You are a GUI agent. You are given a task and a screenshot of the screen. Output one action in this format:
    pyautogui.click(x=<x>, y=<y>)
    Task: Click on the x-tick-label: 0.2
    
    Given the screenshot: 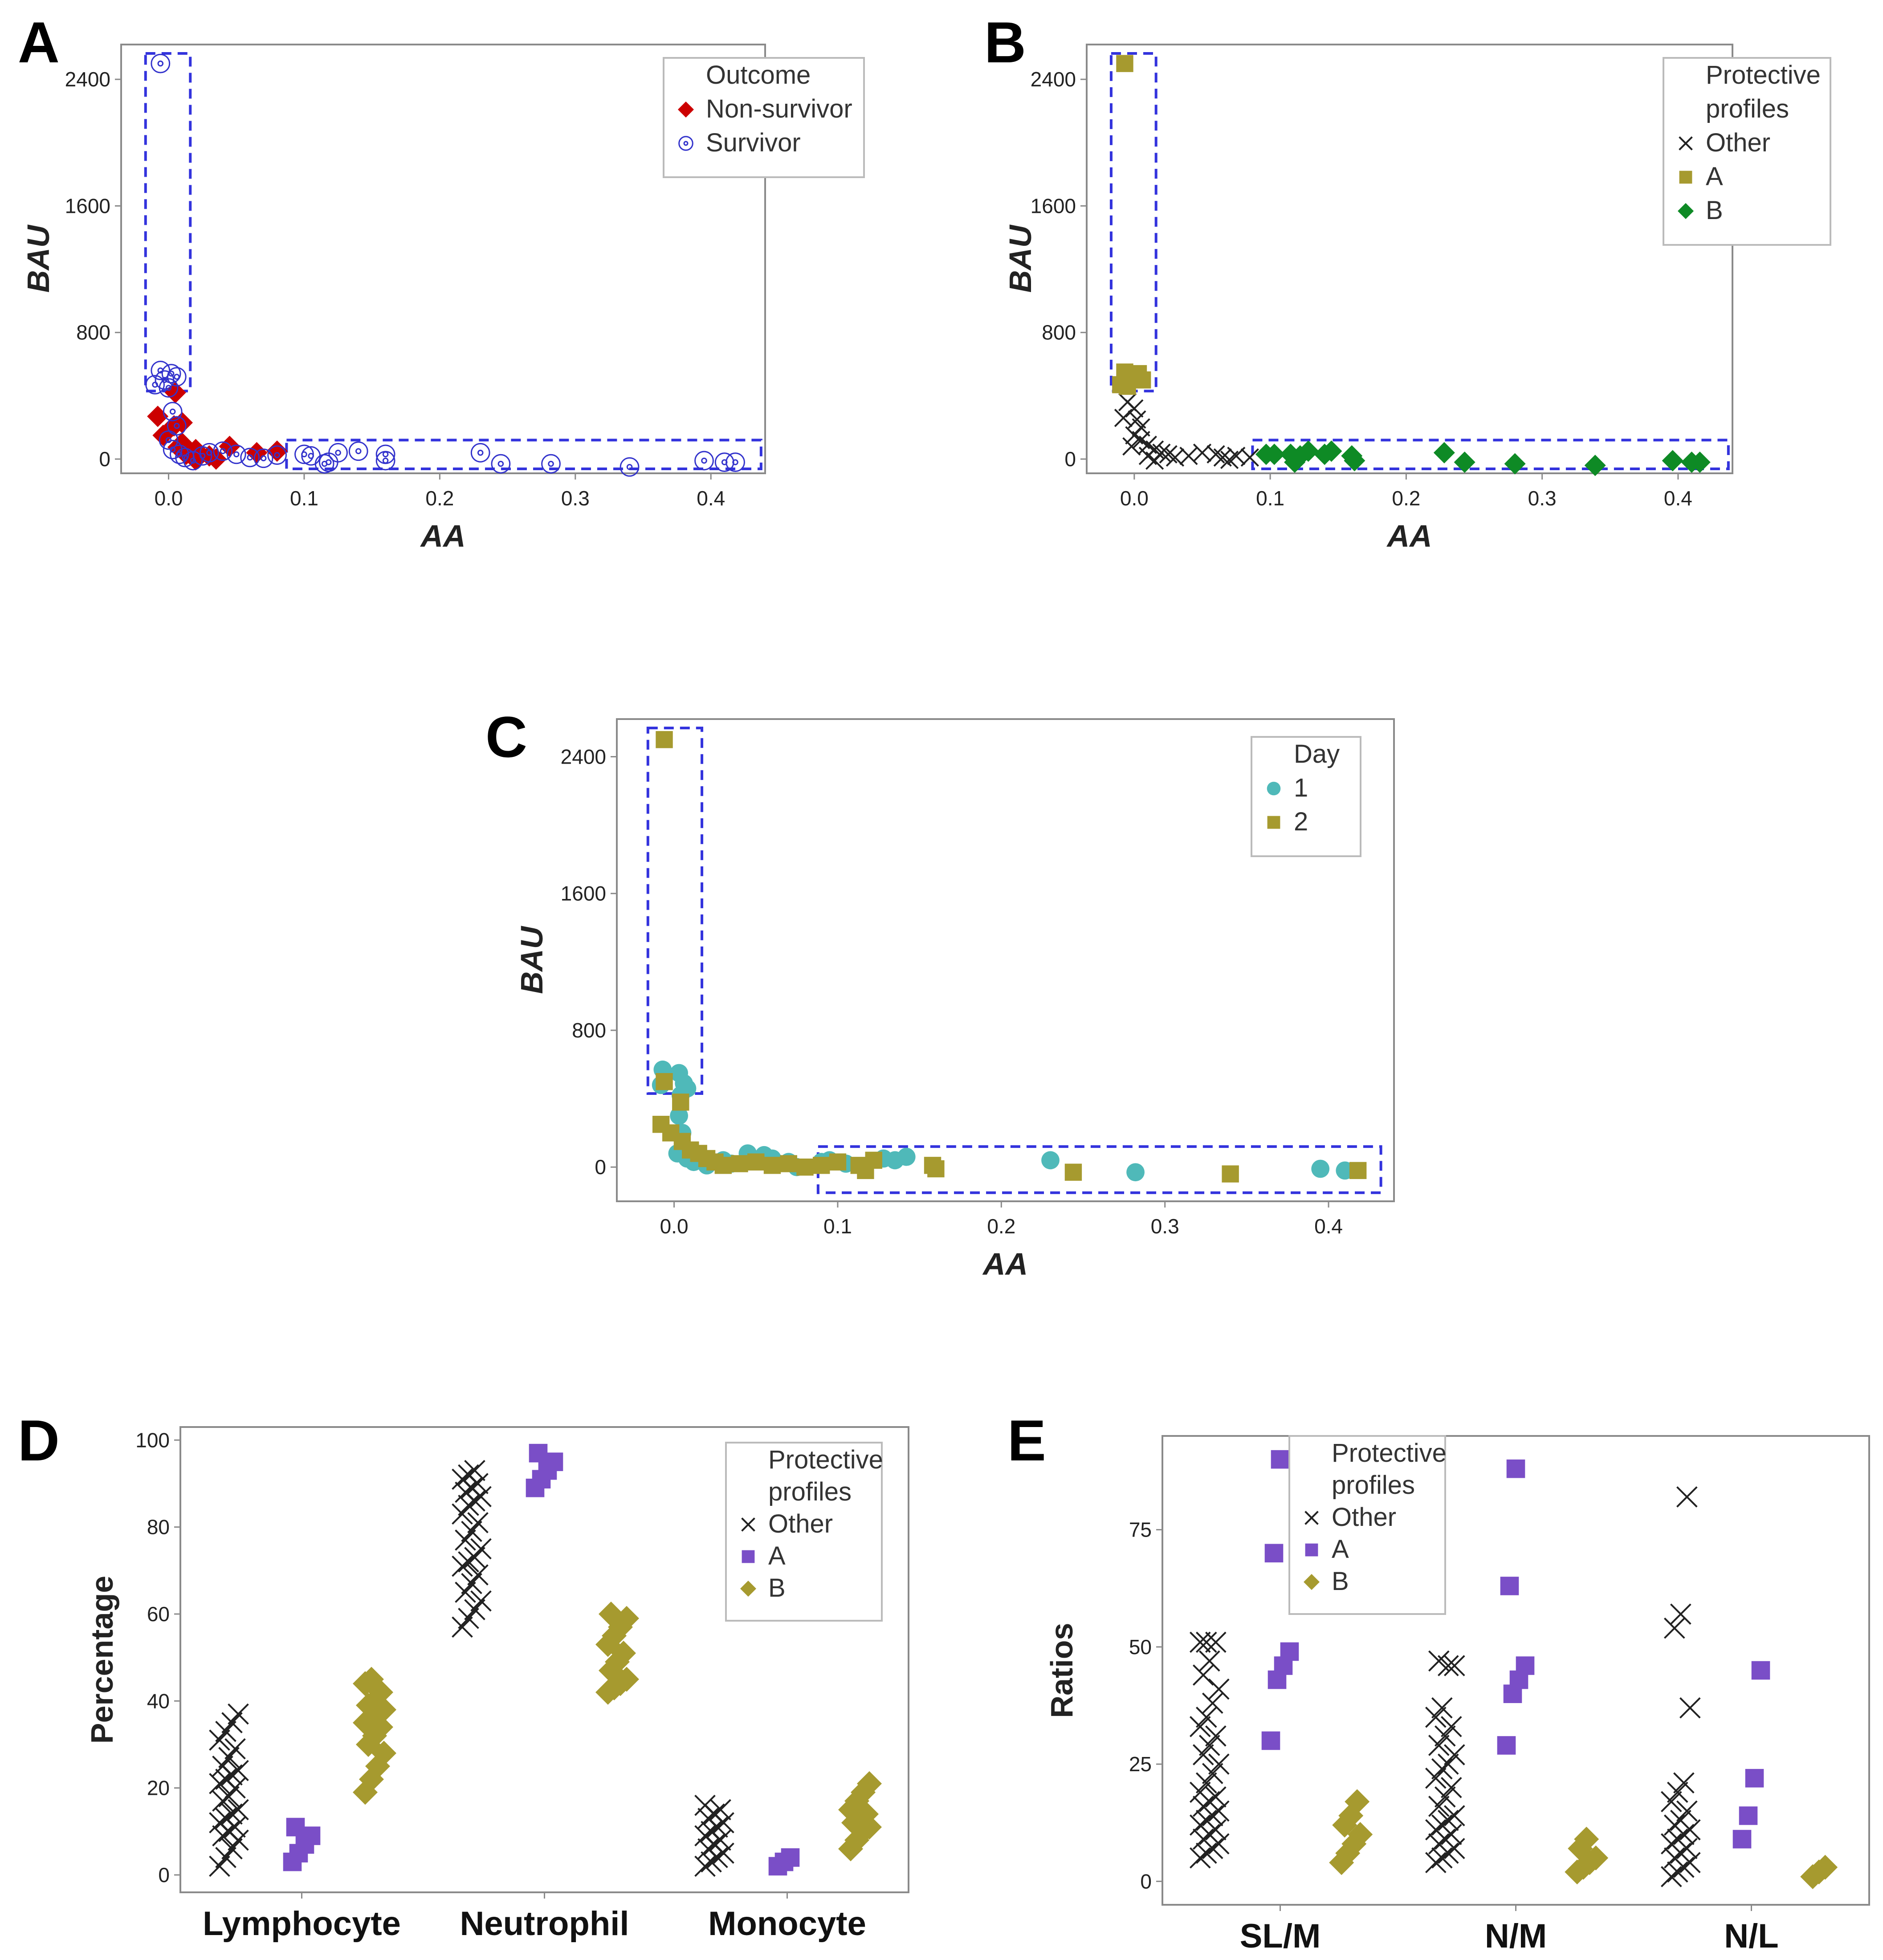 What is the action you would take?
    pyautogui.click(x=439, y=498)
    